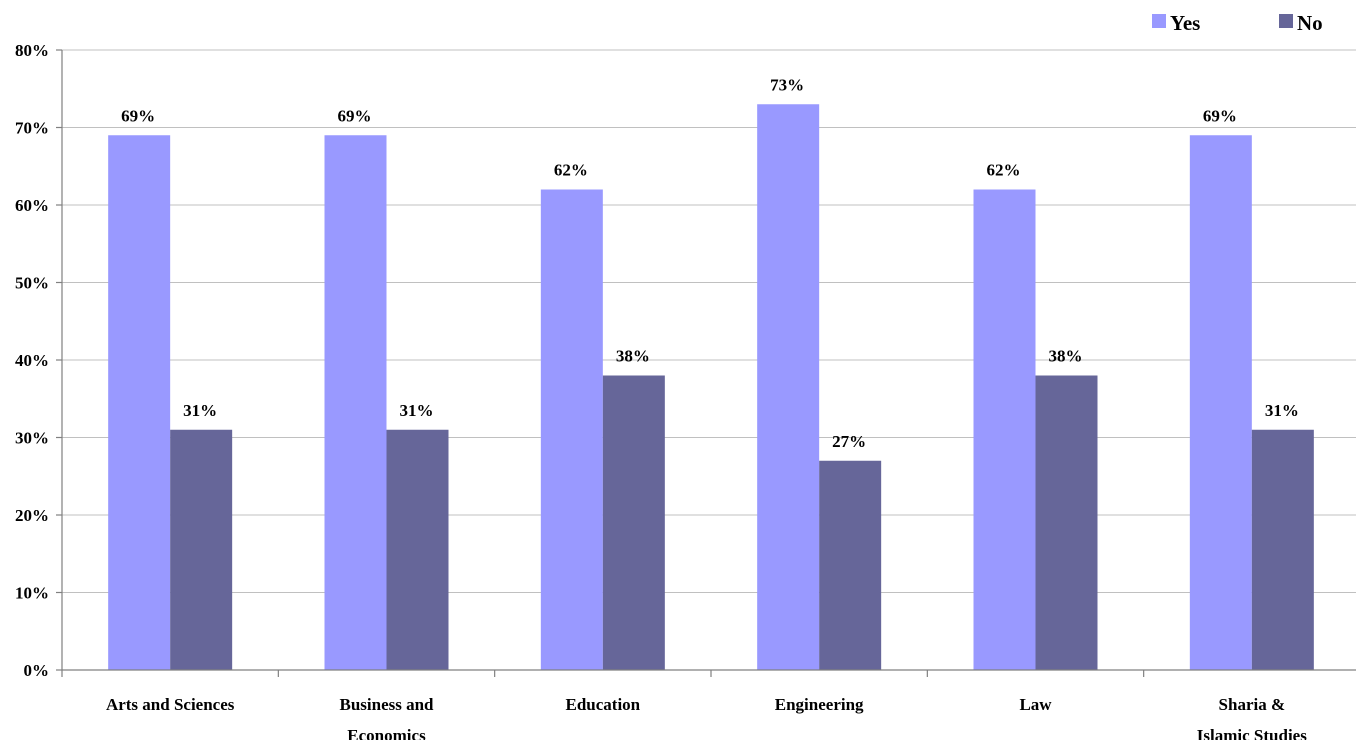  I want to click on y-tick-label: 50%, so click(32, 283).